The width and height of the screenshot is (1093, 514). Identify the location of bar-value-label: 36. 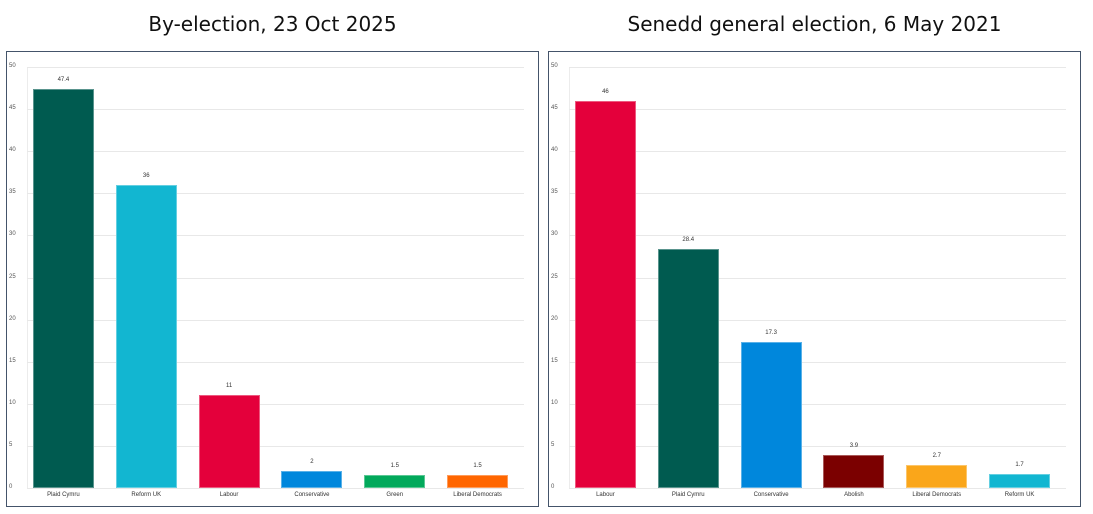
(146, 175).